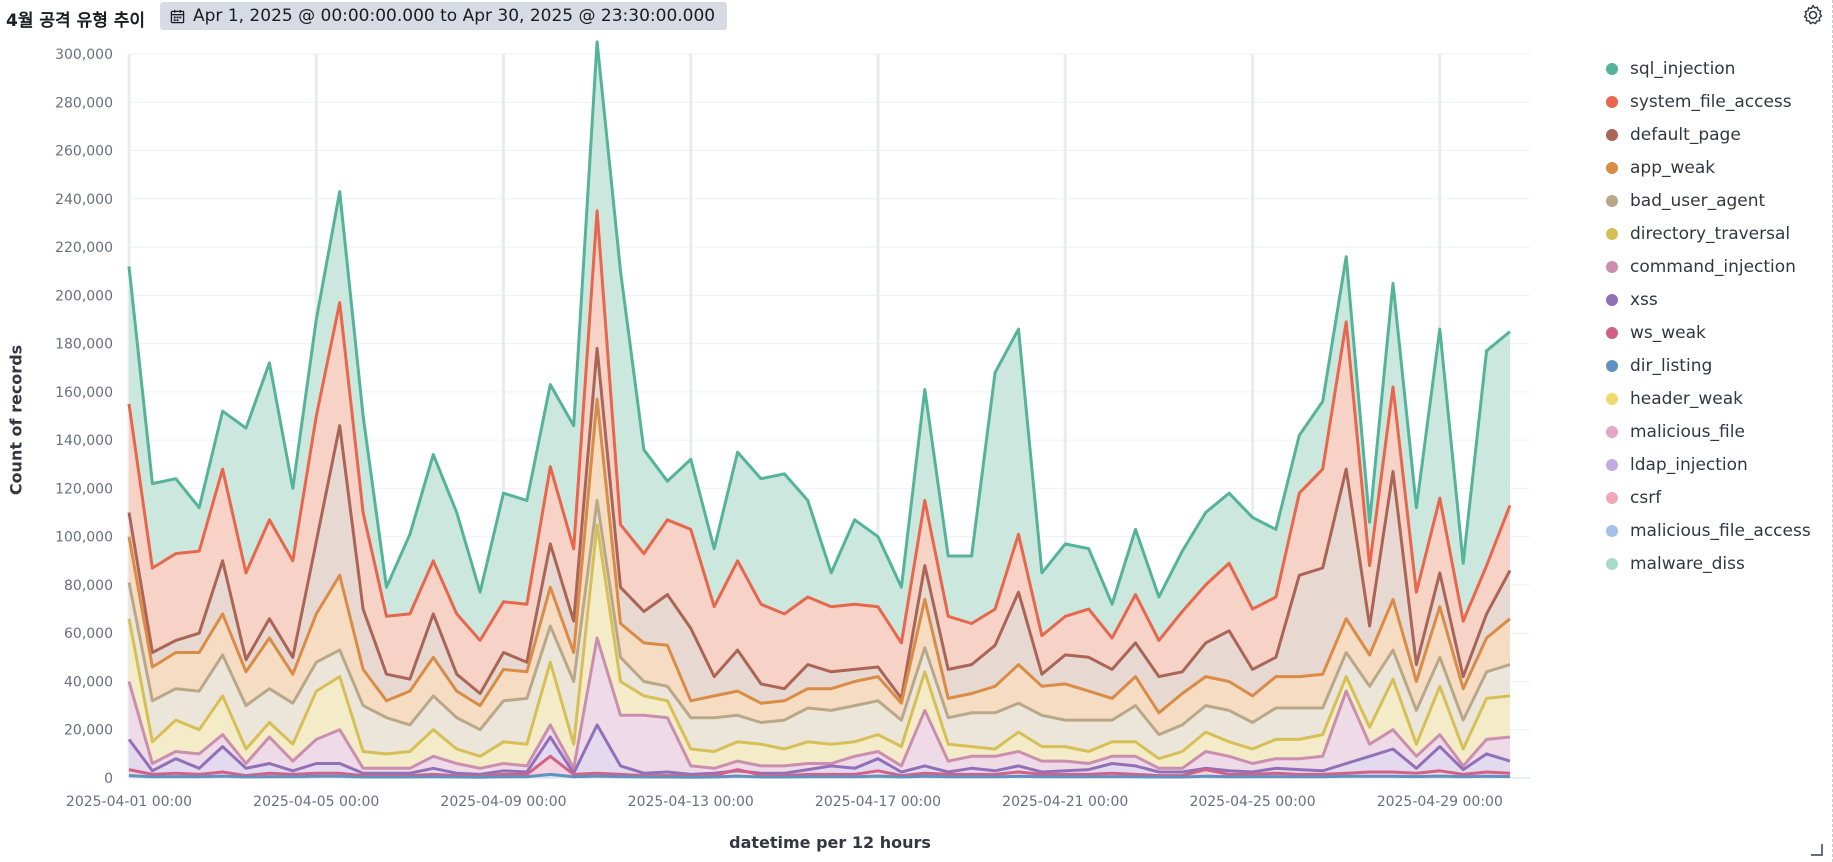 This screenshot has width=1833, height=862. What do you see at coordinates (819, 703) in the screenshot?
I see `line-command-injection` at bounding box center [819, 703].